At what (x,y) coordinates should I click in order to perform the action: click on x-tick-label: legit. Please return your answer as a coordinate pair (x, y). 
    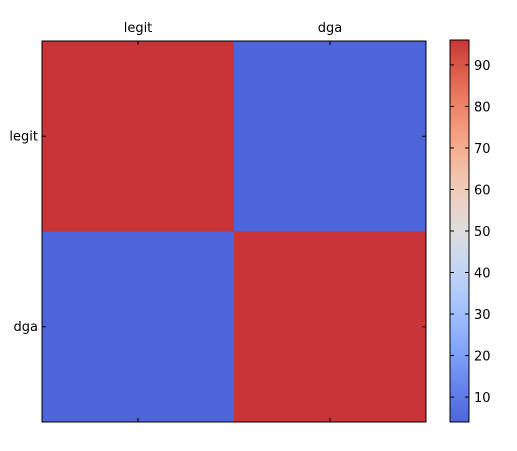
    Looking at the image, I should click on (138, 28).